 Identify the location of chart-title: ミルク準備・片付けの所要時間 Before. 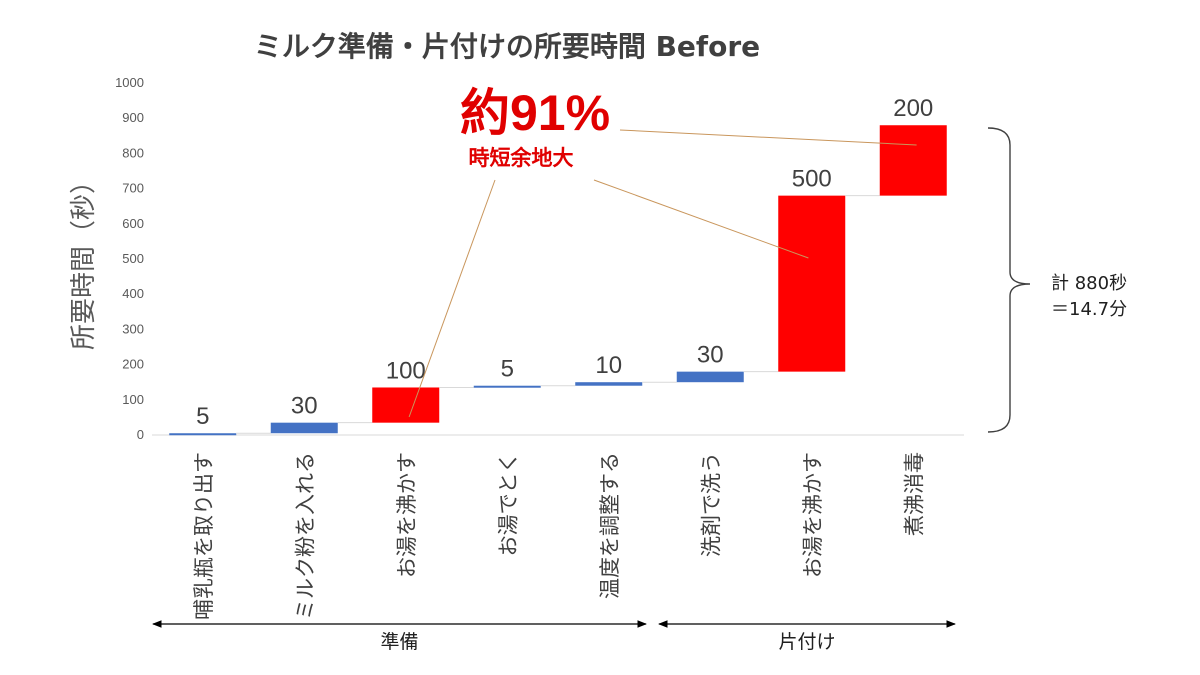
(507, 46).